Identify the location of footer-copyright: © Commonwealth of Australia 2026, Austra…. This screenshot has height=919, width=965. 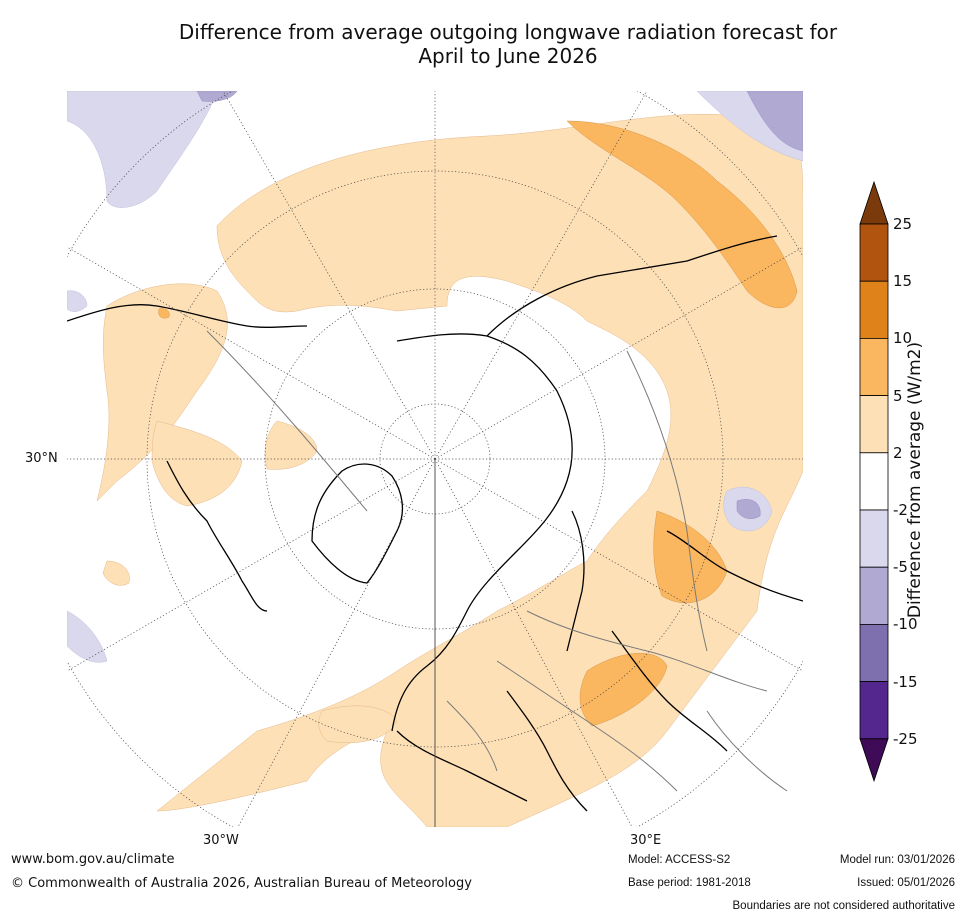
(241, 883).